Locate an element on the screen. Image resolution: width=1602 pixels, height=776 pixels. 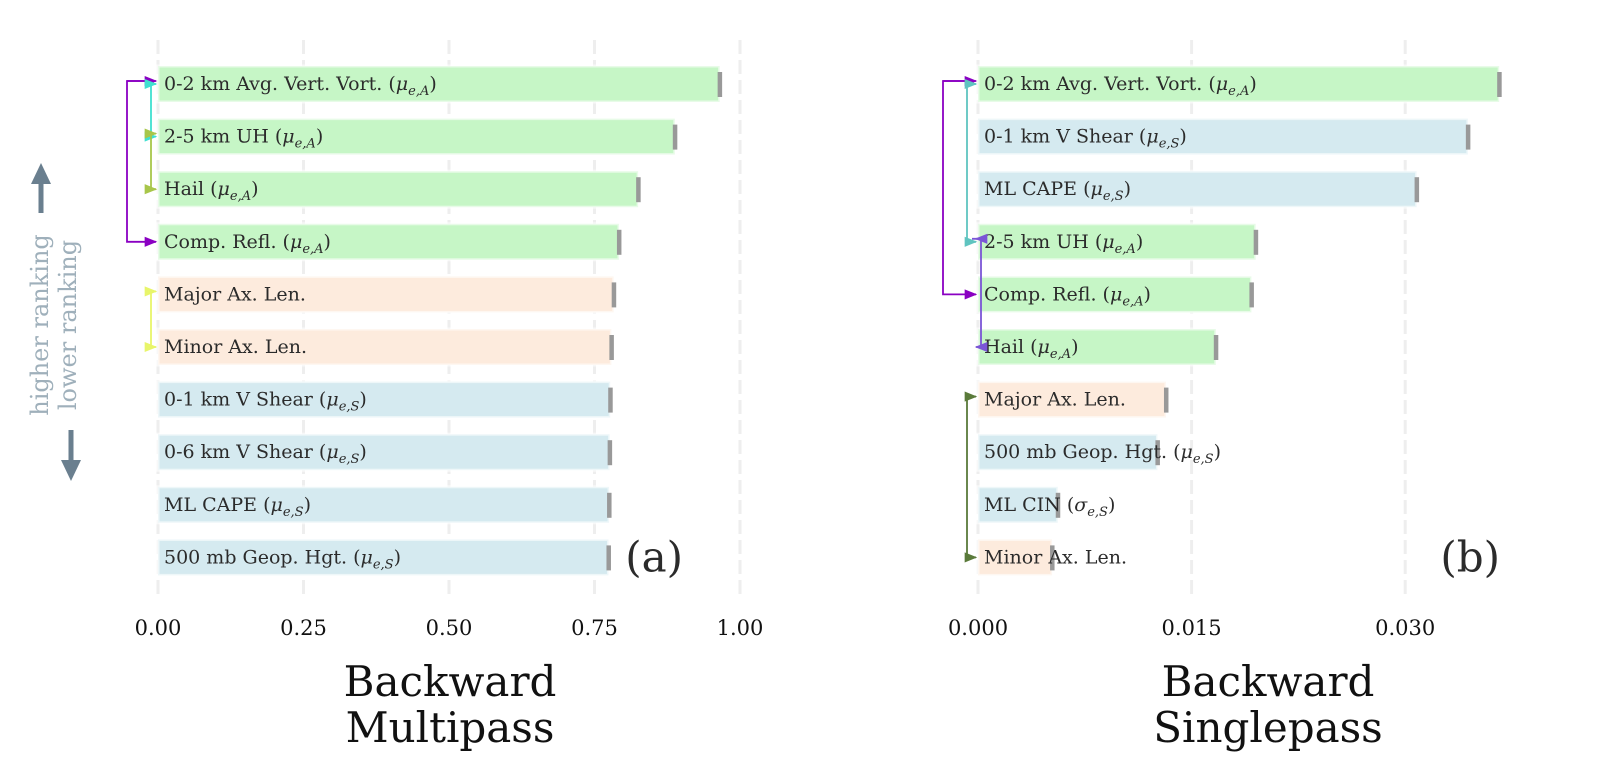
x-axis-title-line: Multipass is located at coordinates (450, 727).